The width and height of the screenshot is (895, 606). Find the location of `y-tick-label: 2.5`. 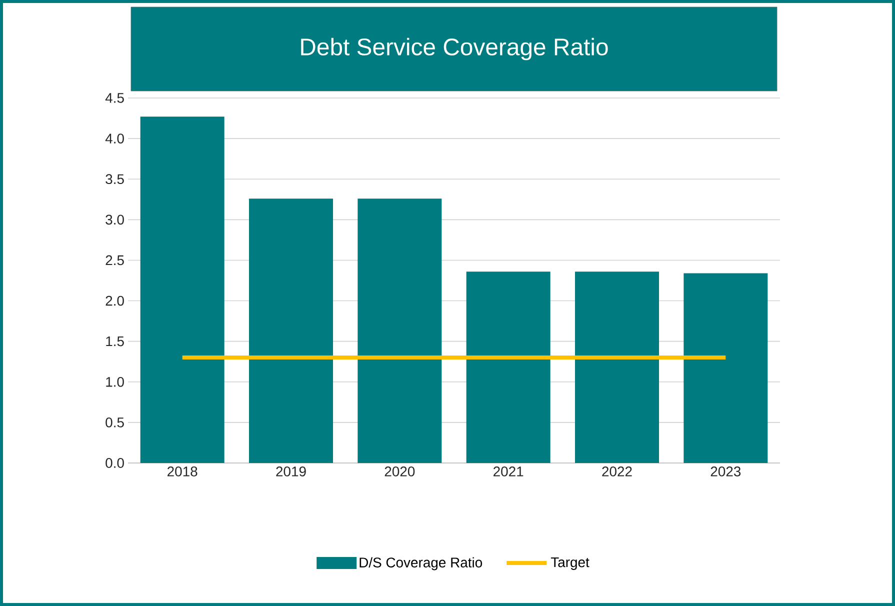

y-tick-label: 2.5 is located at coordinates (115, 260).